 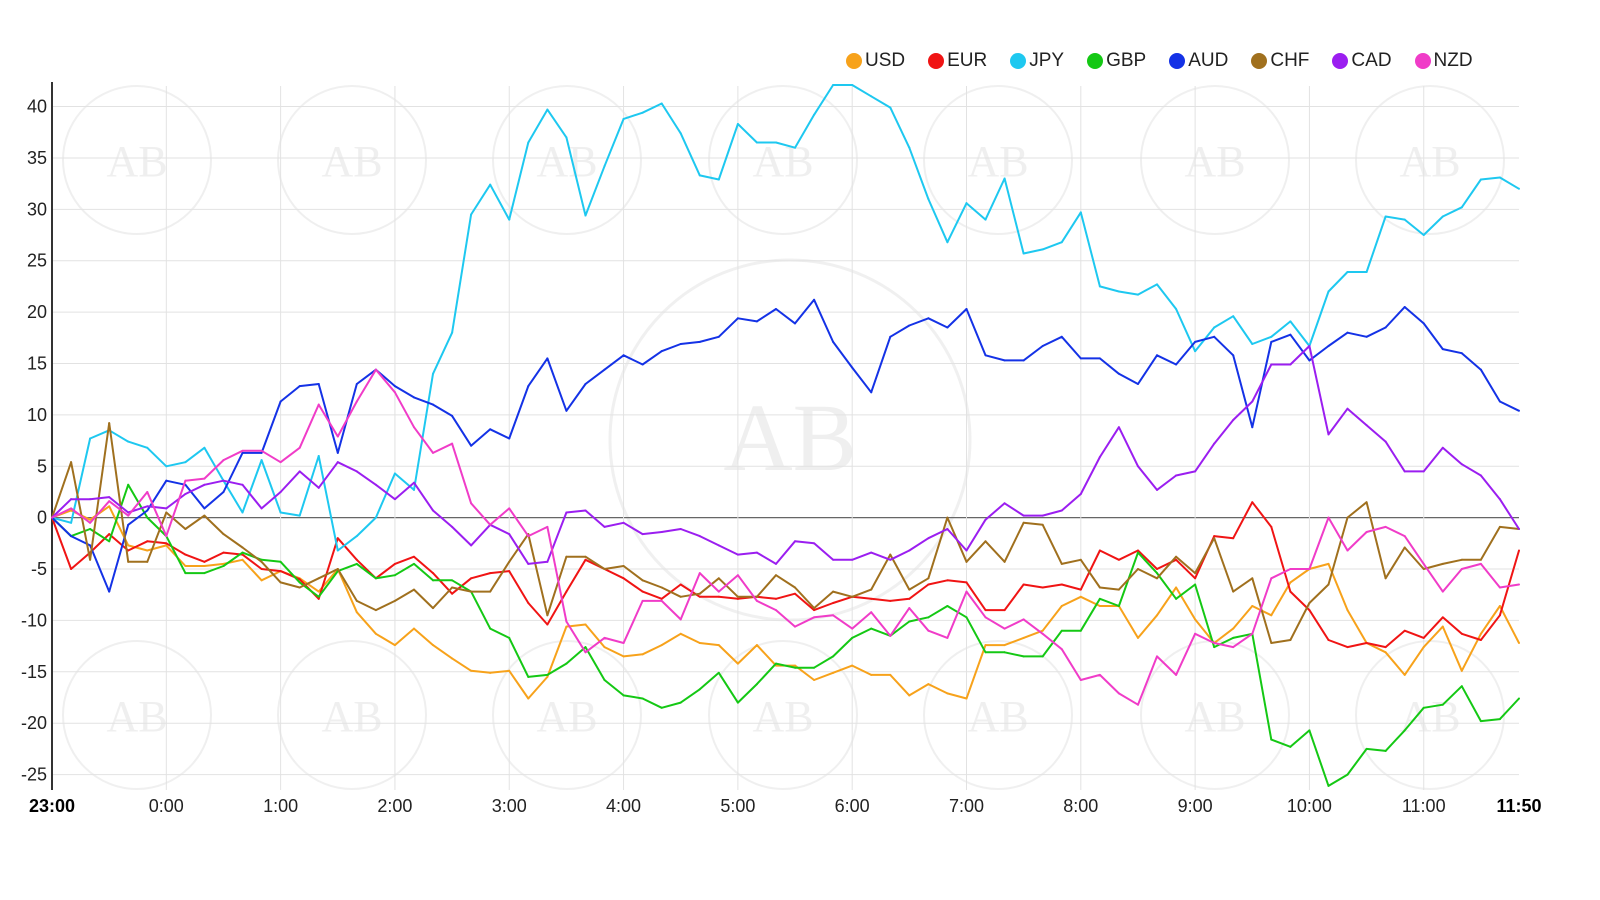 I want to click on legend-item-jpy: JPY, so click(x=1037, y=61).